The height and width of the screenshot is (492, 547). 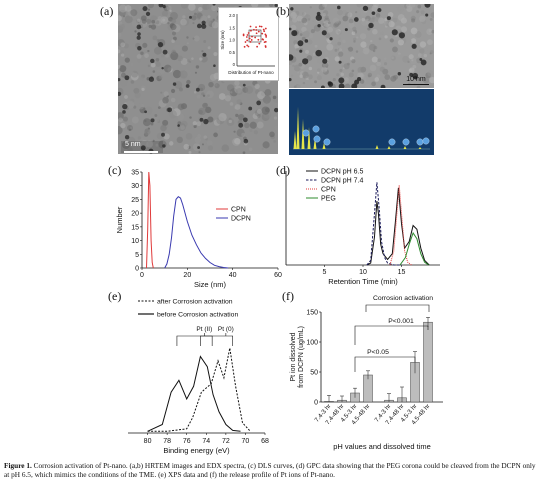 What do you see at coordinates (194, 393) in the screenshot?
I see `series-line` at bounding box center [194, 393].